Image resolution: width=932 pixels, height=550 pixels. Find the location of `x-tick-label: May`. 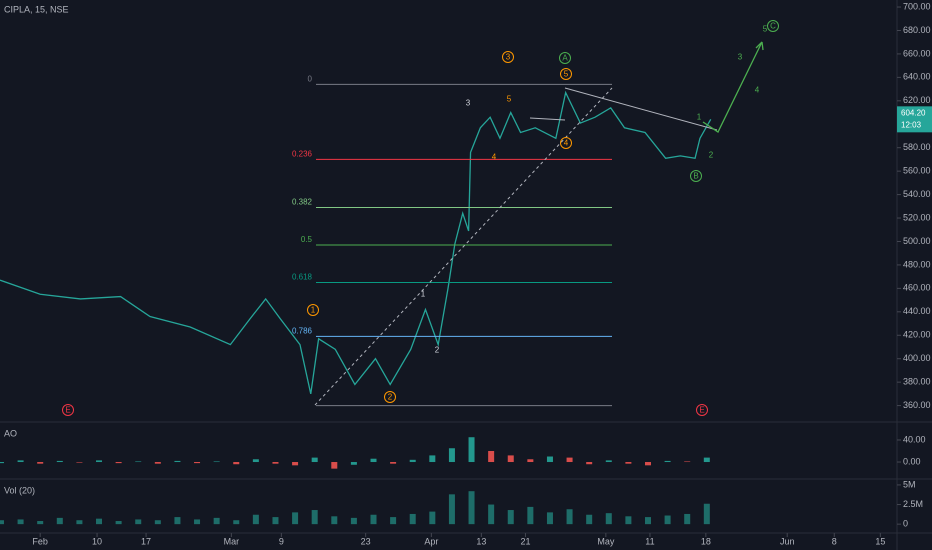

x-tick-label: May is located at coordinates (606, 541).